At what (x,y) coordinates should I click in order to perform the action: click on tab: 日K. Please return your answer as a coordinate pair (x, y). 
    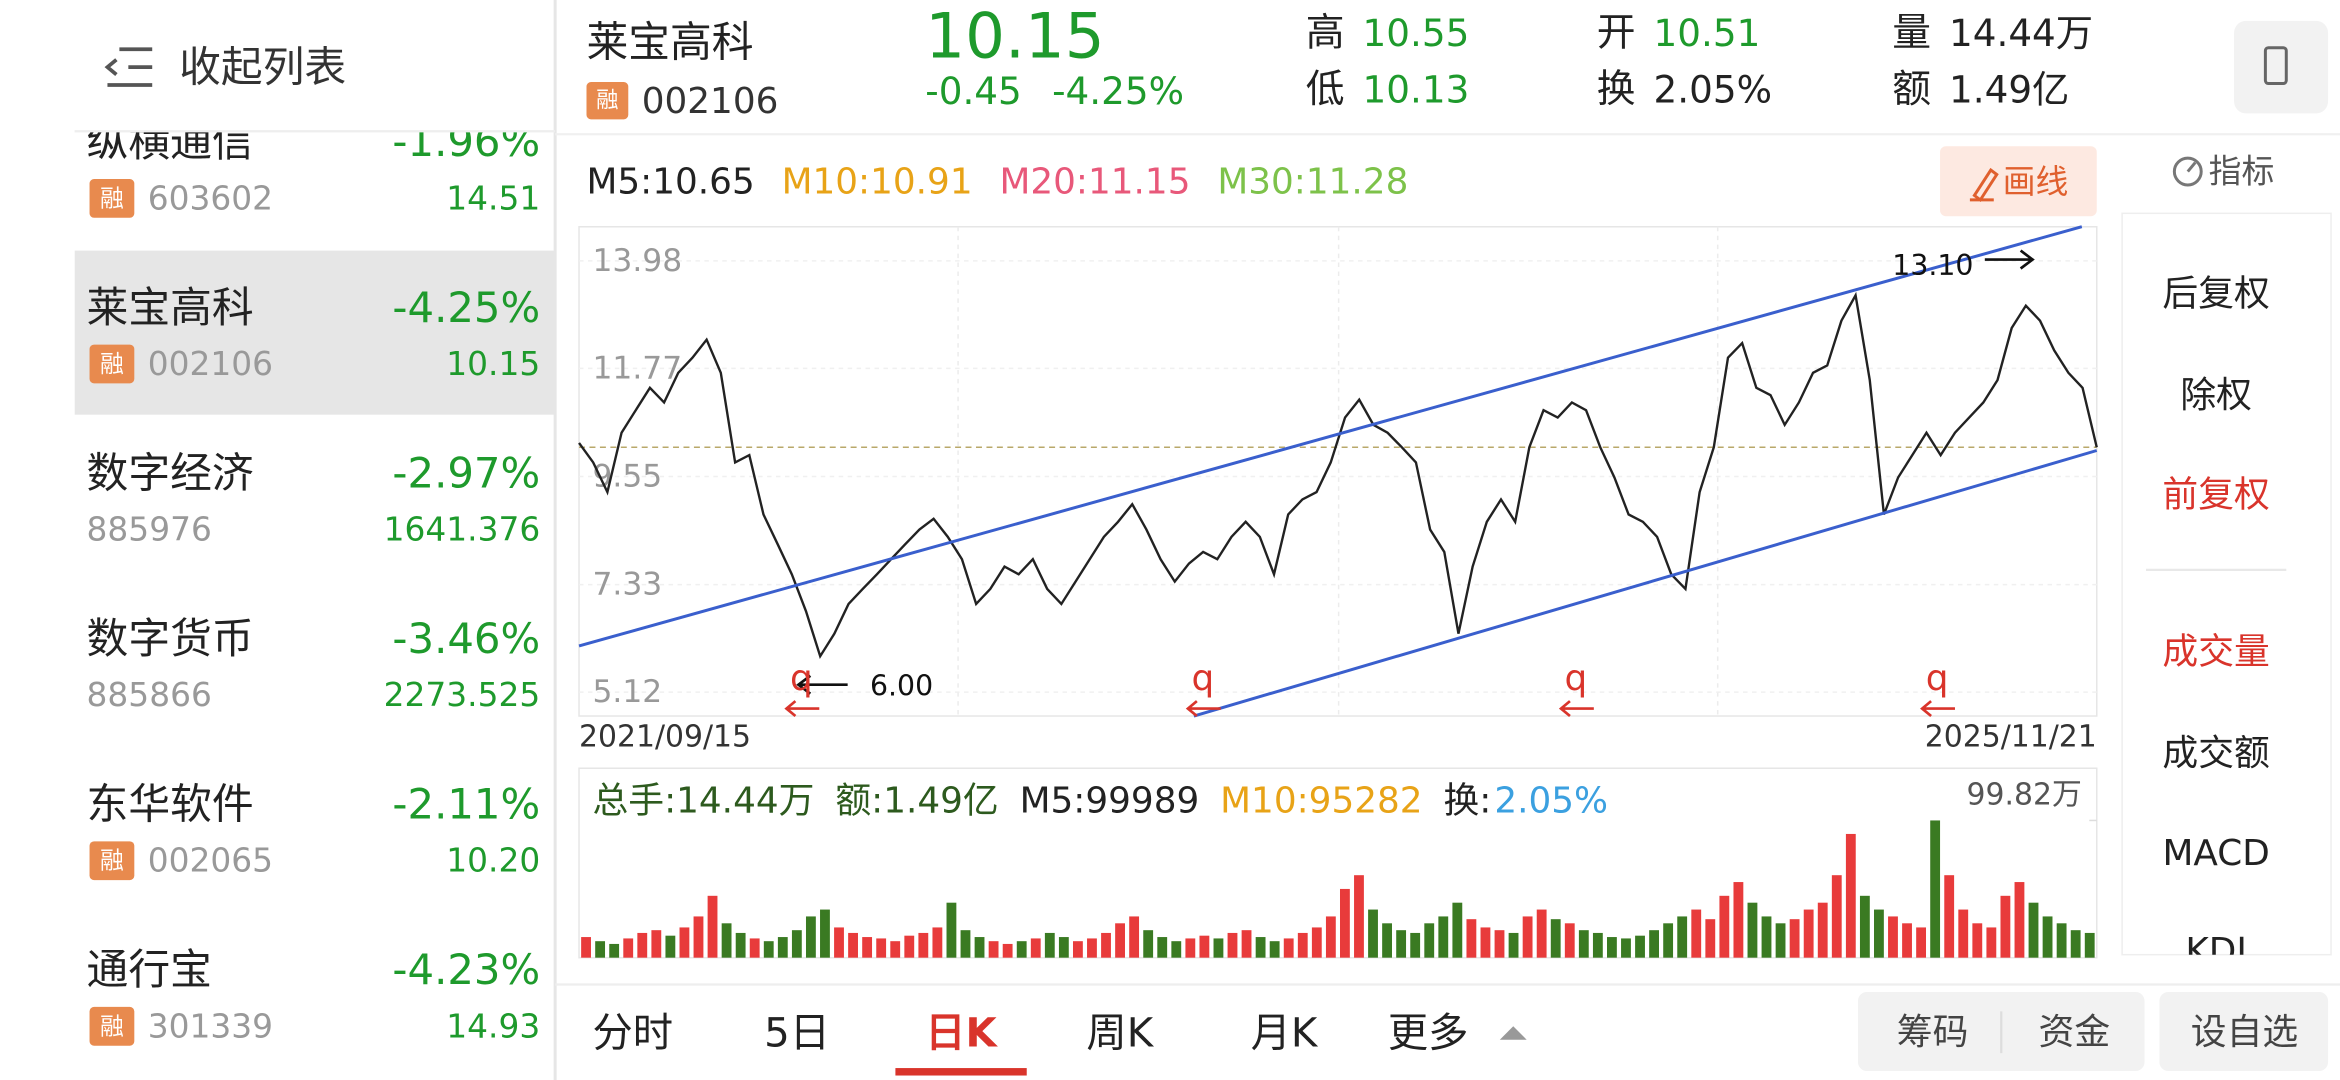
    Looking at the image, I should click on (961, 1034).